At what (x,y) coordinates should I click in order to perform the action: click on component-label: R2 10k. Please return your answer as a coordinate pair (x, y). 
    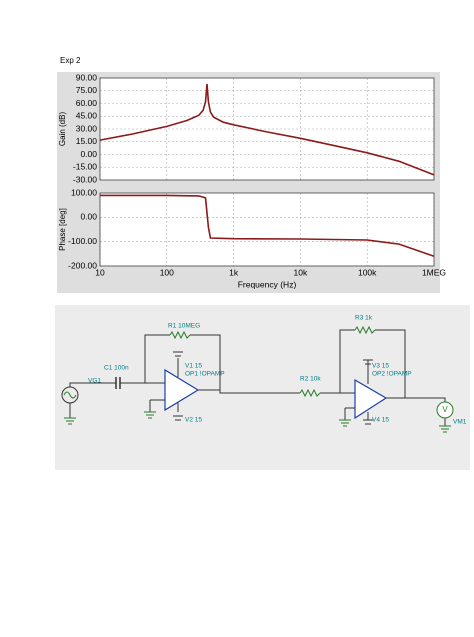
    Looking at the image, I should click on (310, 379).